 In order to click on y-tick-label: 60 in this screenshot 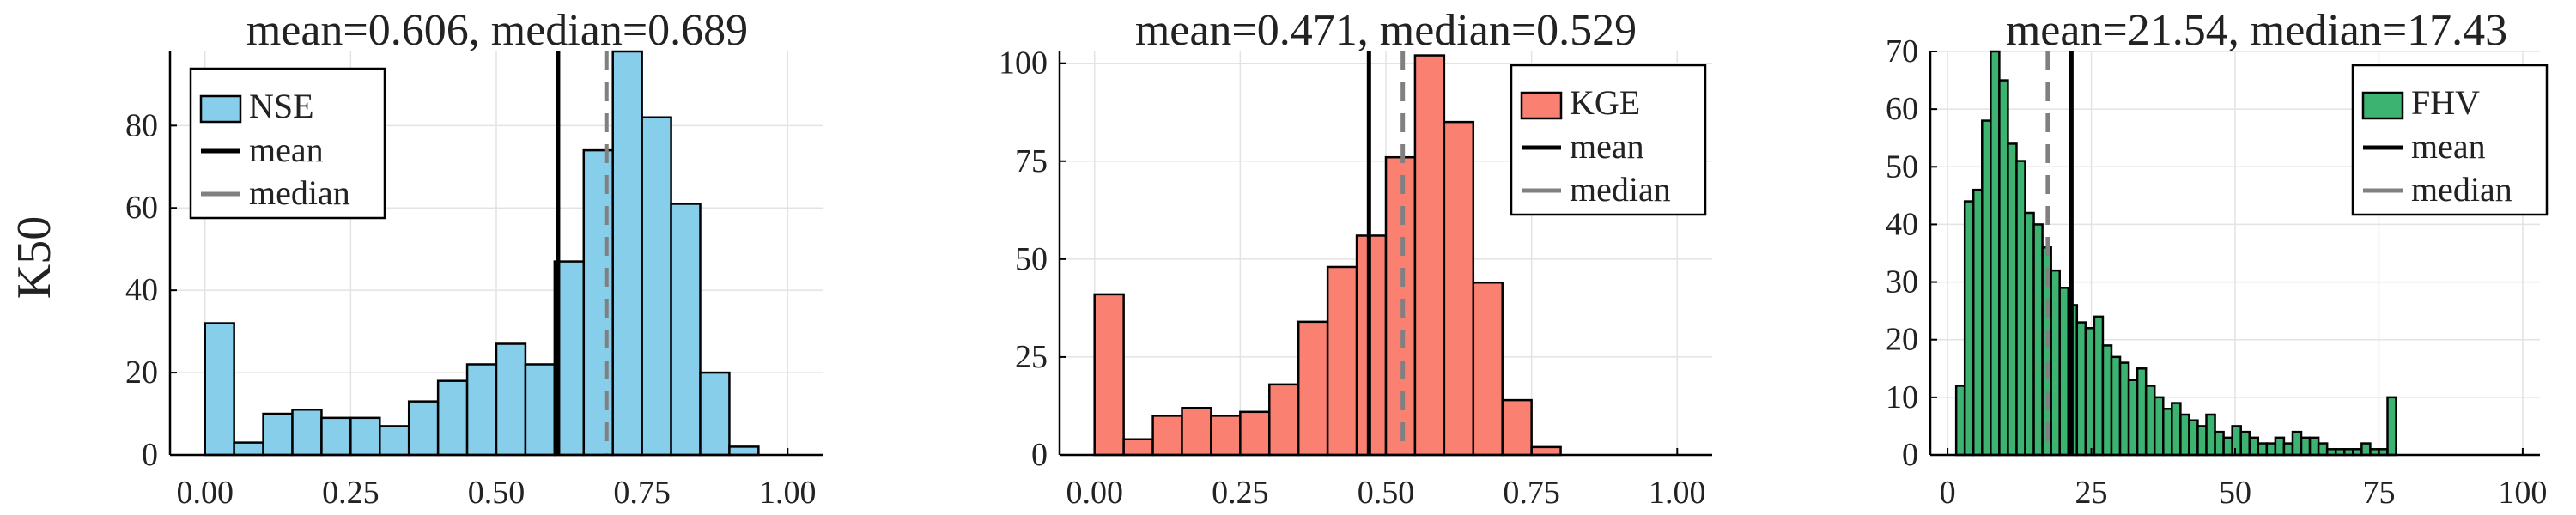, I will do `click(1902, 109)`.